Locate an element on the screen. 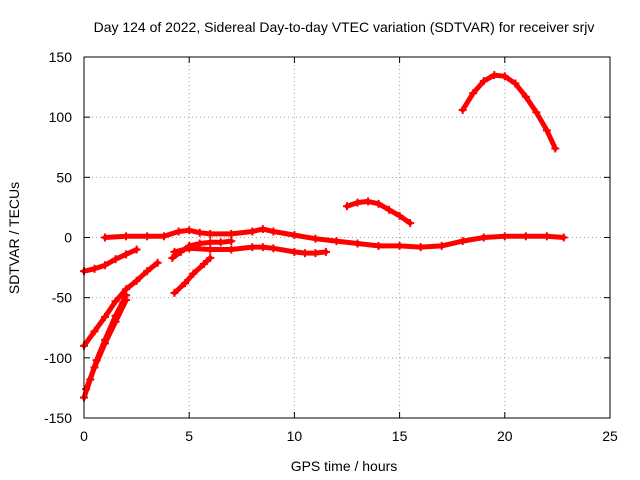 This screenshot has width=640, height=480. y-tick-label: 50 is located at coordinates (64, 177).